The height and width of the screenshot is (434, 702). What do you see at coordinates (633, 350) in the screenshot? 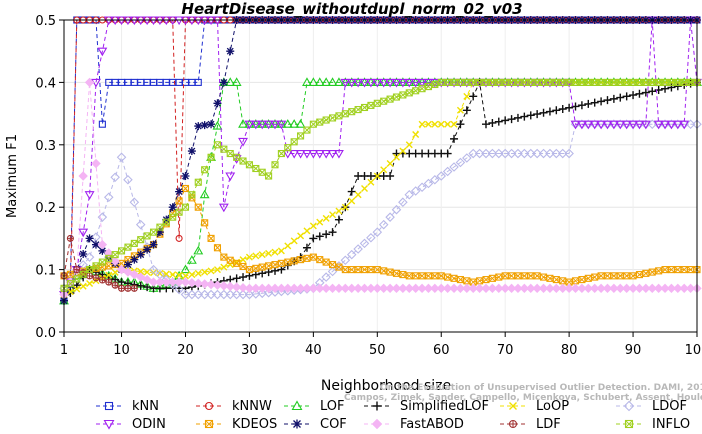
I see `x-tick-label: 90` at bounding box center [633, 350].